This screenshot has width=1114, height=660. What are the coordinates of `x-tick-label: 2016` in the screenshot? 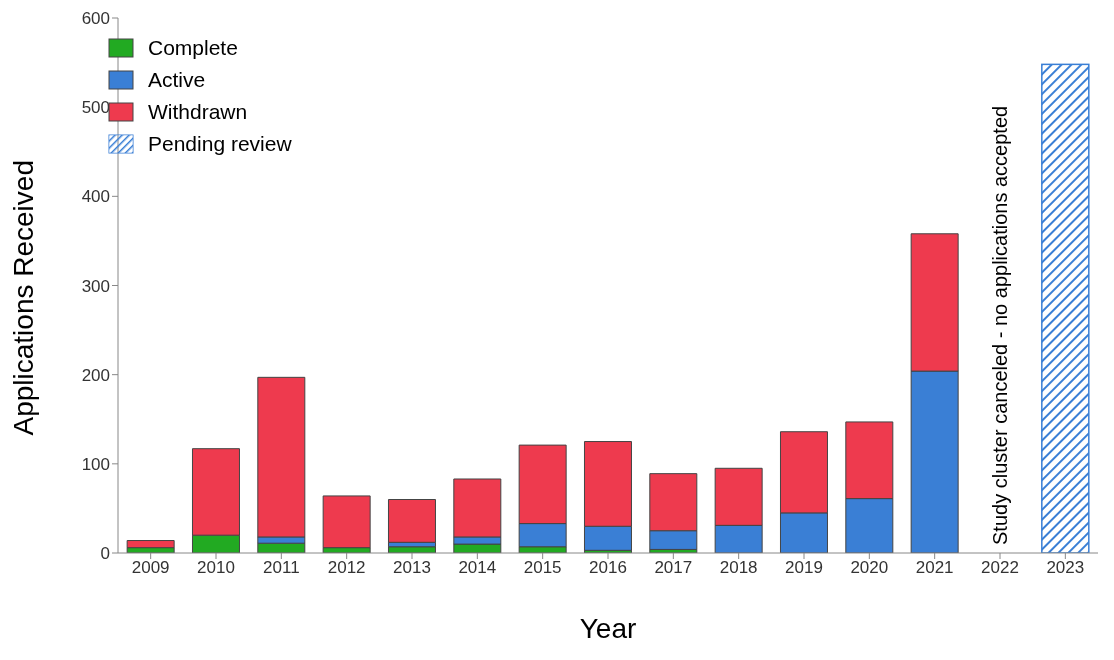 It's located at (608, 568).